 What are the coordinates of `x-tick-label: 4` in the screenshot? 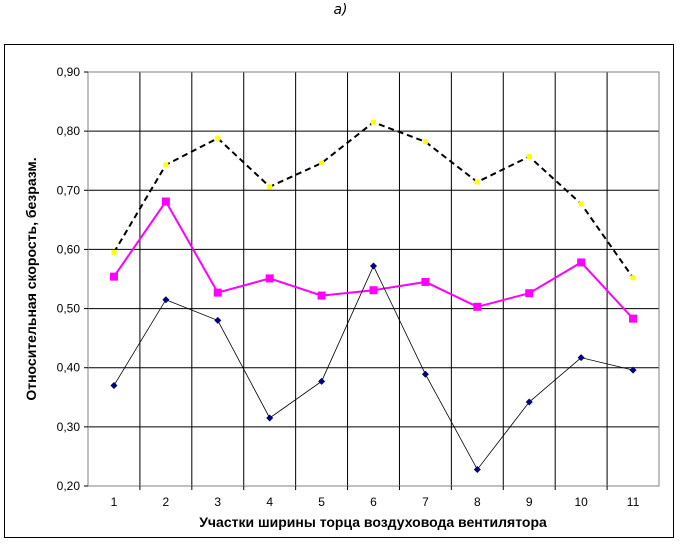 It's located at (269, 502).